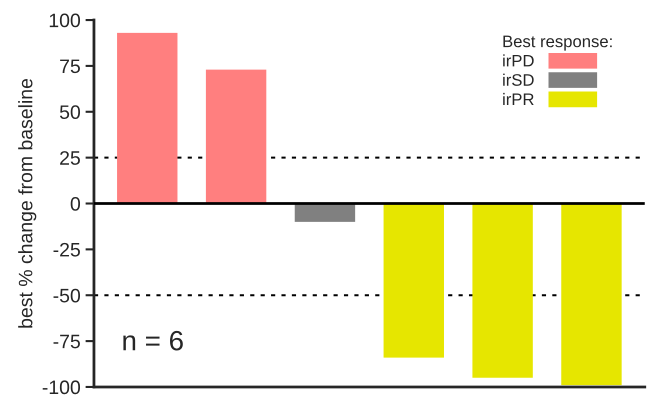 The height and width of the screenshot is (401, 648). What do you see at coordinates (75, 203) in the screenshot?
I see `y-tick-label: 0` at bounding box center [75, 203].